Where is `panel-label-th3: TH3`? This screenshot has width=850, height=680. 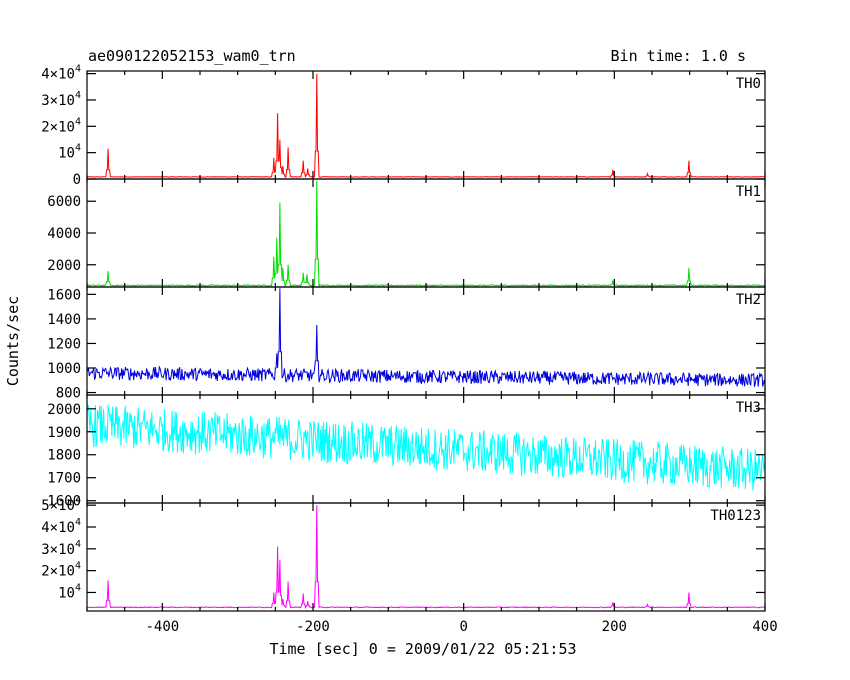 panel-label-th3: TH3 is located at coordinates (748, 408).